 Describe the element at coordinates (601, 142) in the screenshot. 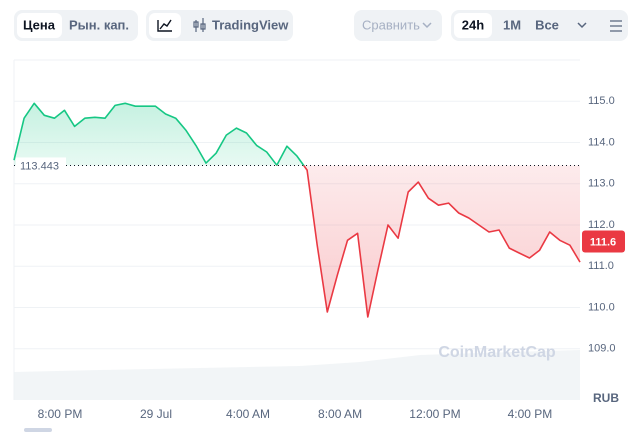

I see `y-tick-label: 114.0` at that location.